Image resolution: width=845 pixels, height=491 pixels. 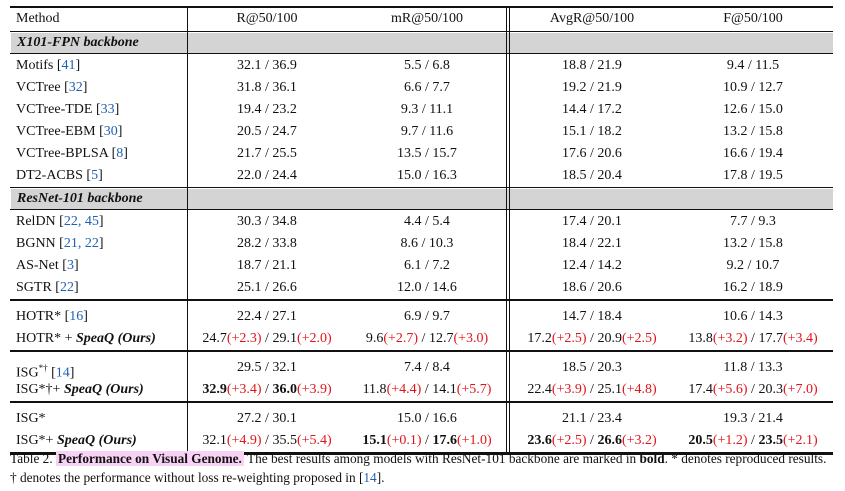 I want to click on value-100: 35.5, so click(x=284, y=440).